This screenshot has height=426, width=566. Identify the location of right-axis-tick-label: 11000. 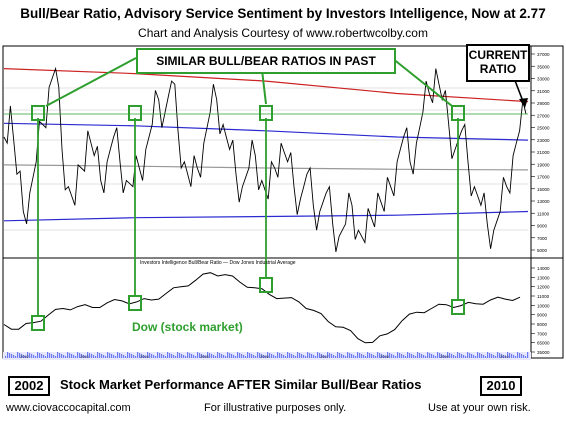
(543, 213).